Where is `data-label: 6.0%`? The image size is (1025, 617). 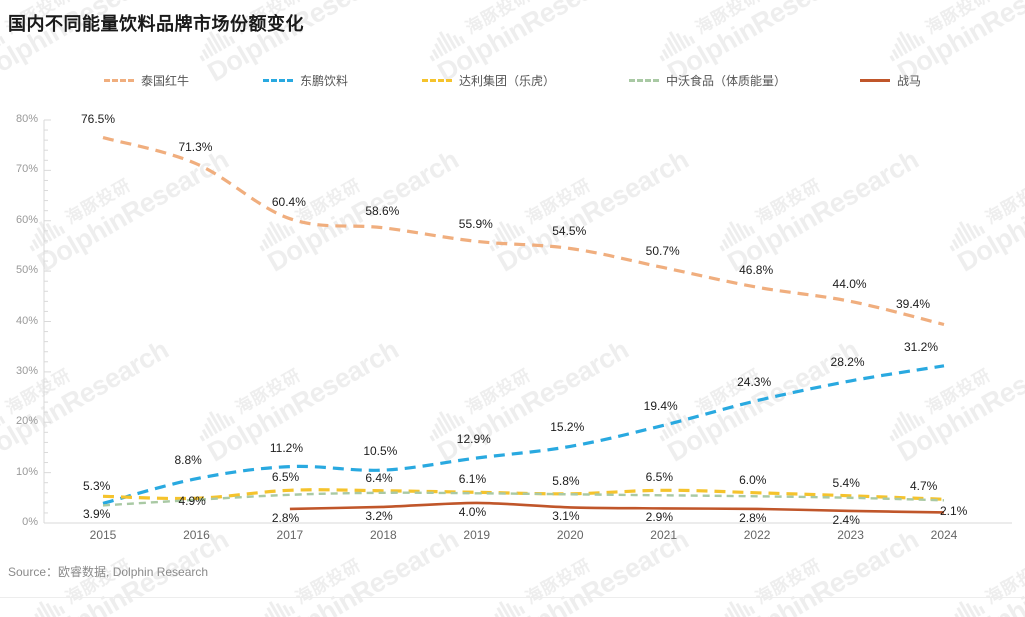
data-label: 6.0% is located at coordinates (753, 479).